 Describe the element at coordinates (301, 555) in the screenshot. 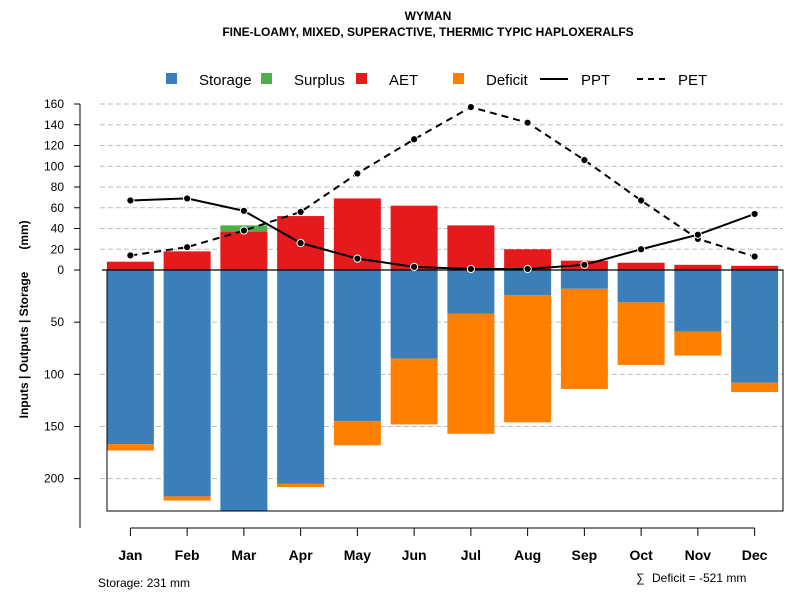

I see `x-tick-label-Apr: Apr` at that location.